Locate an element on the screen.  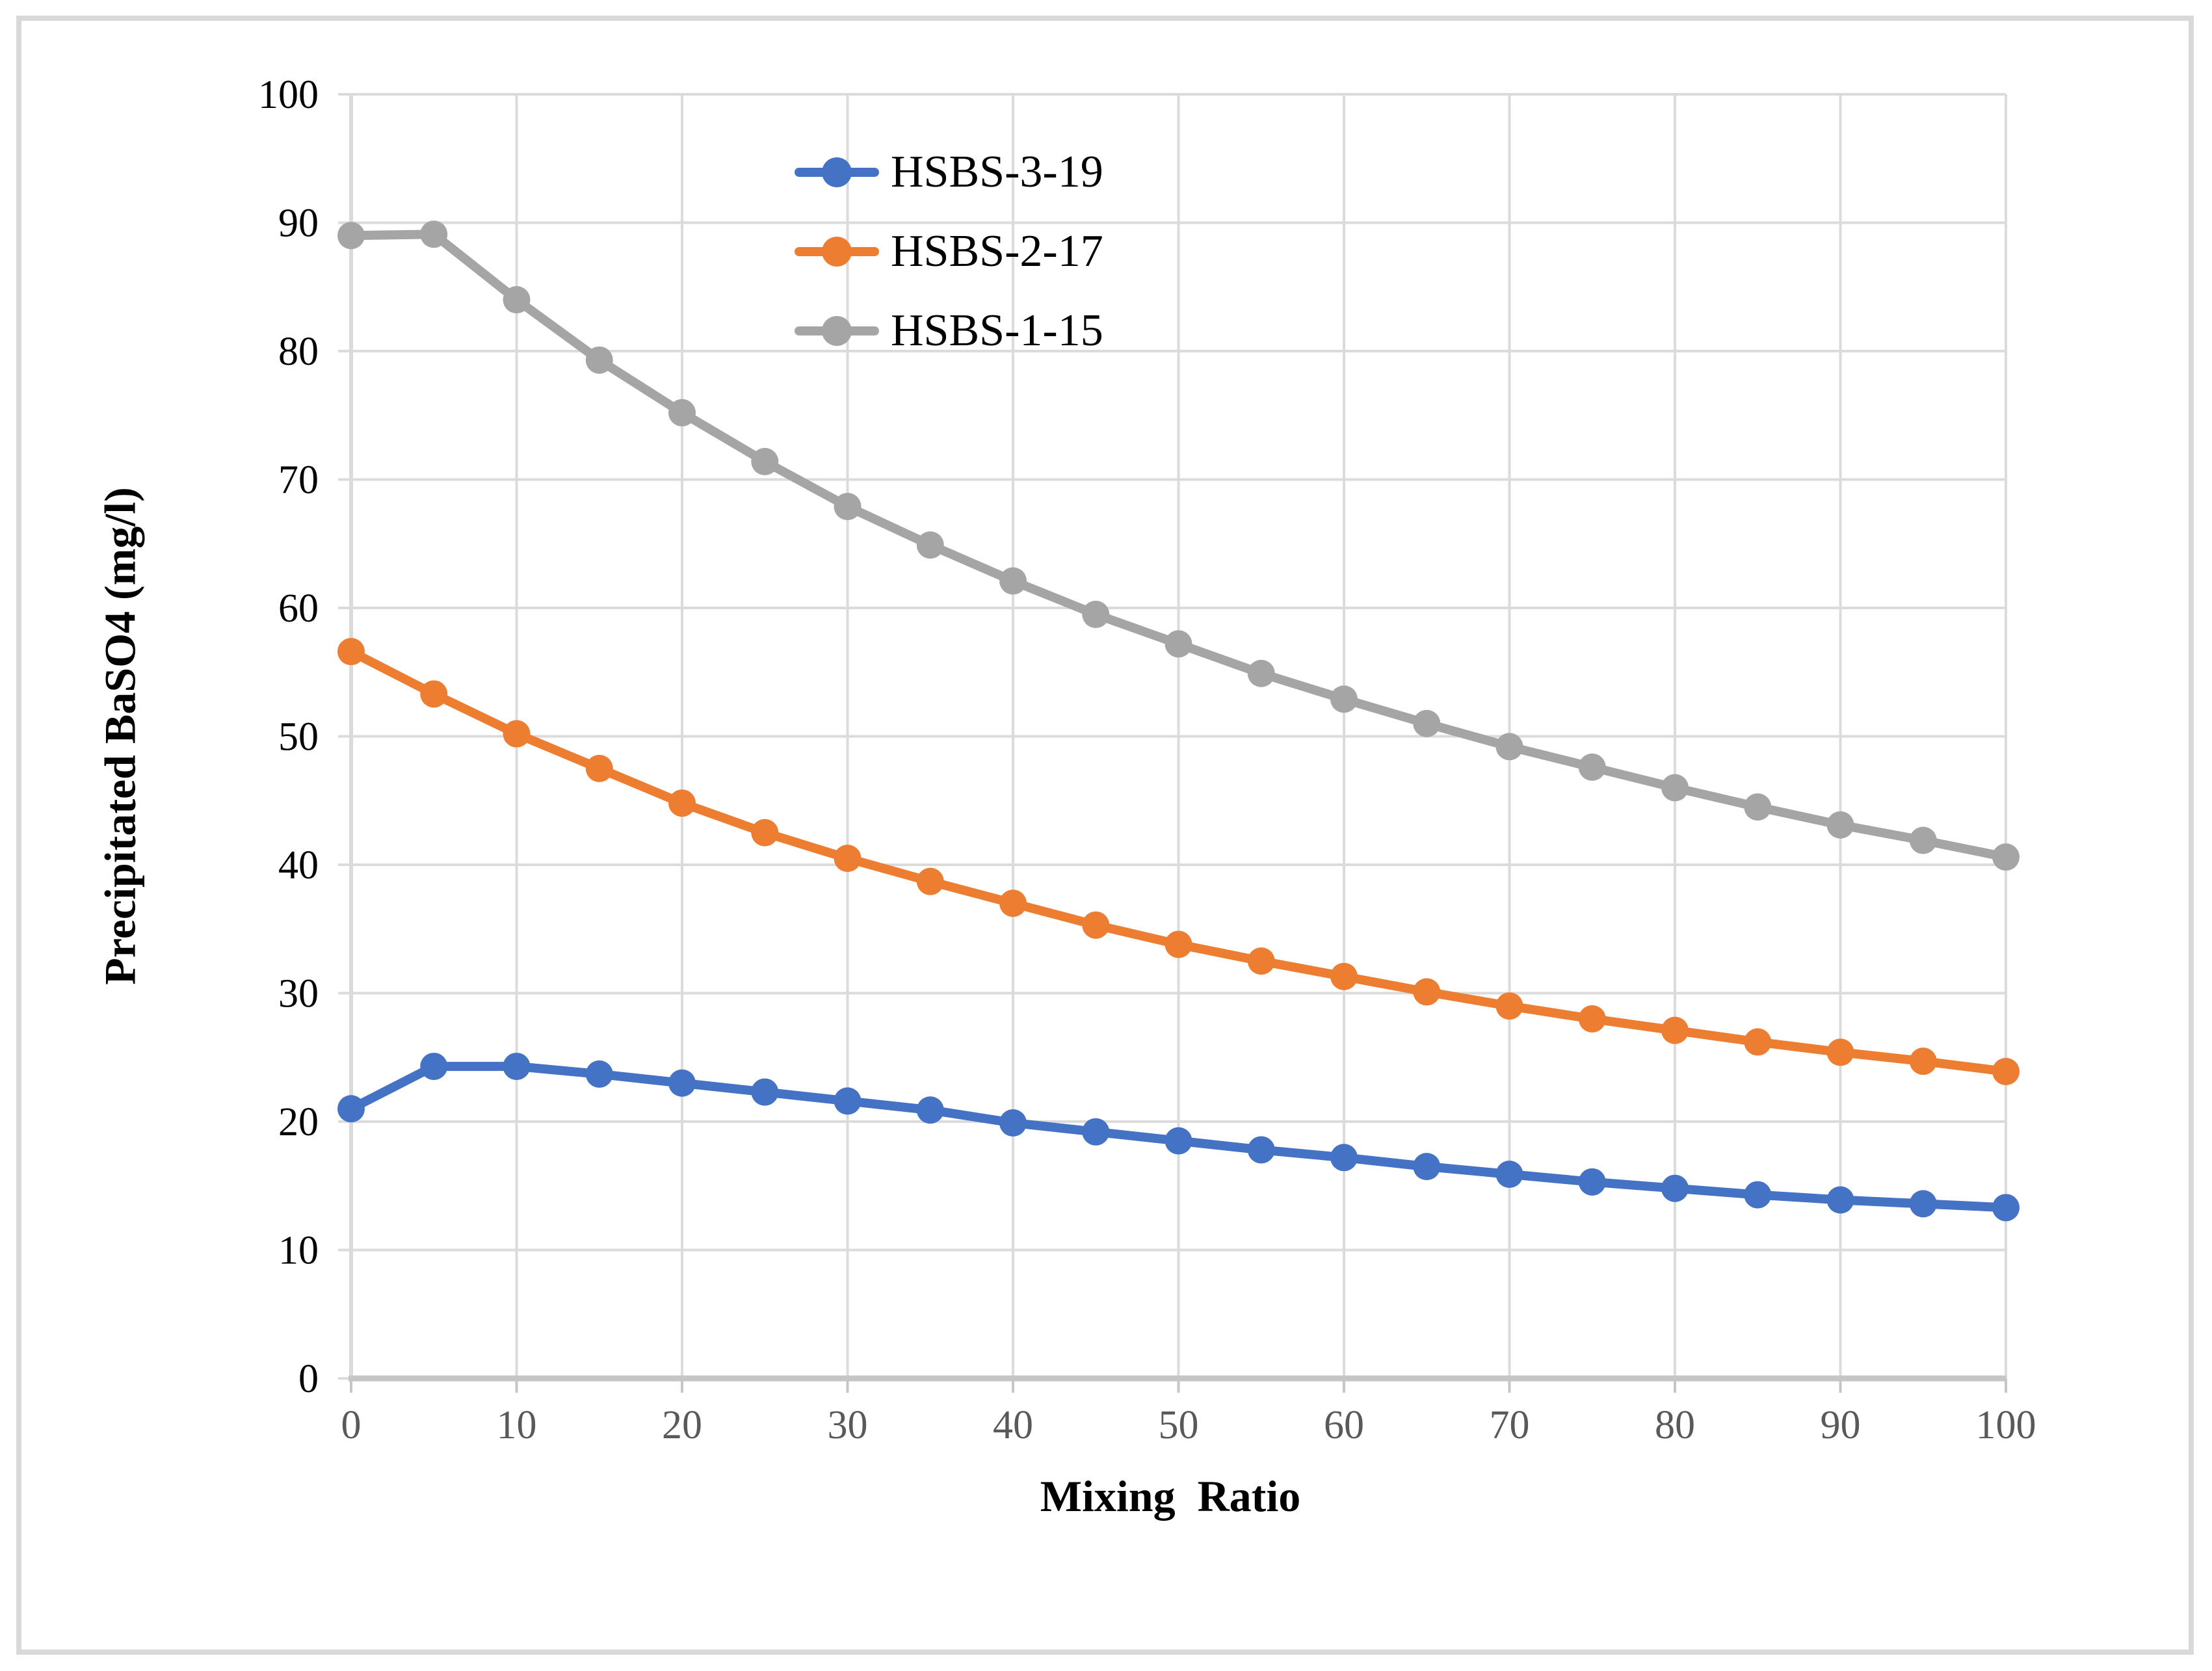
legend-item: HSBS-2-17 is located at coordinates (949, 251).